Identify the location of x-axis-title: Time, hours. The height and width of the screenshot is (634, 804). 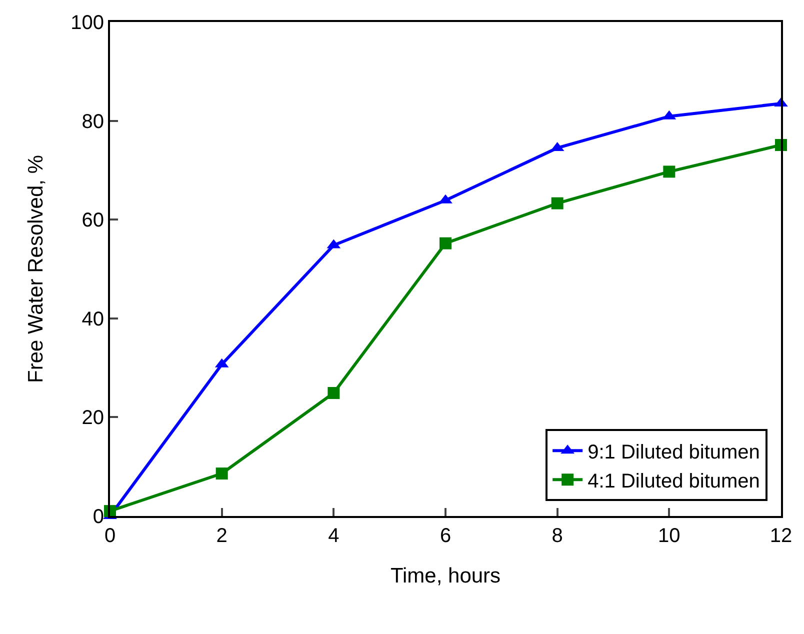
(445, 576).